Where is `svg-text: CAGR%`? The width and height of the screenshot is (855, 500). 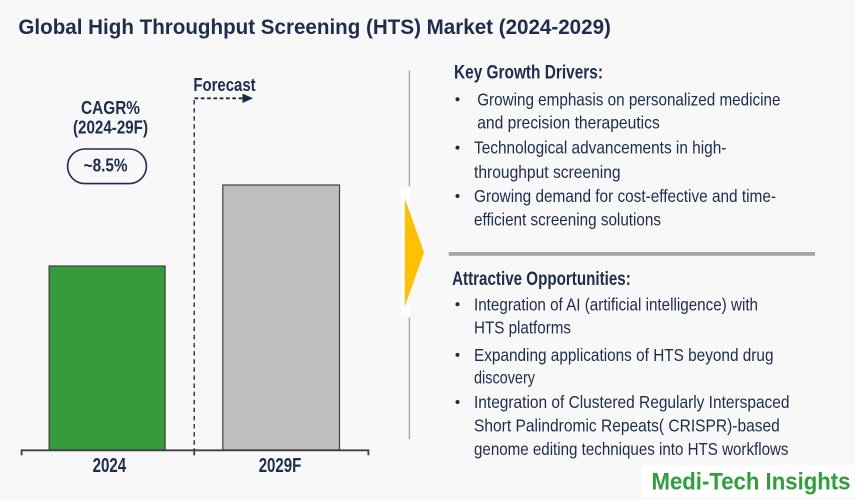
svg-text: CAGR% is located at coordinates (110, 108).